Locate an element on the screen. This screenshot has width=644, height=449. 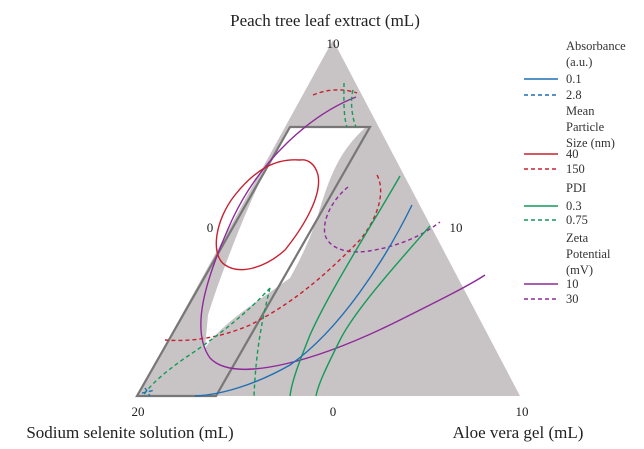
legend-zeta-solid-label: 10 is located at coordinates (572, 284).